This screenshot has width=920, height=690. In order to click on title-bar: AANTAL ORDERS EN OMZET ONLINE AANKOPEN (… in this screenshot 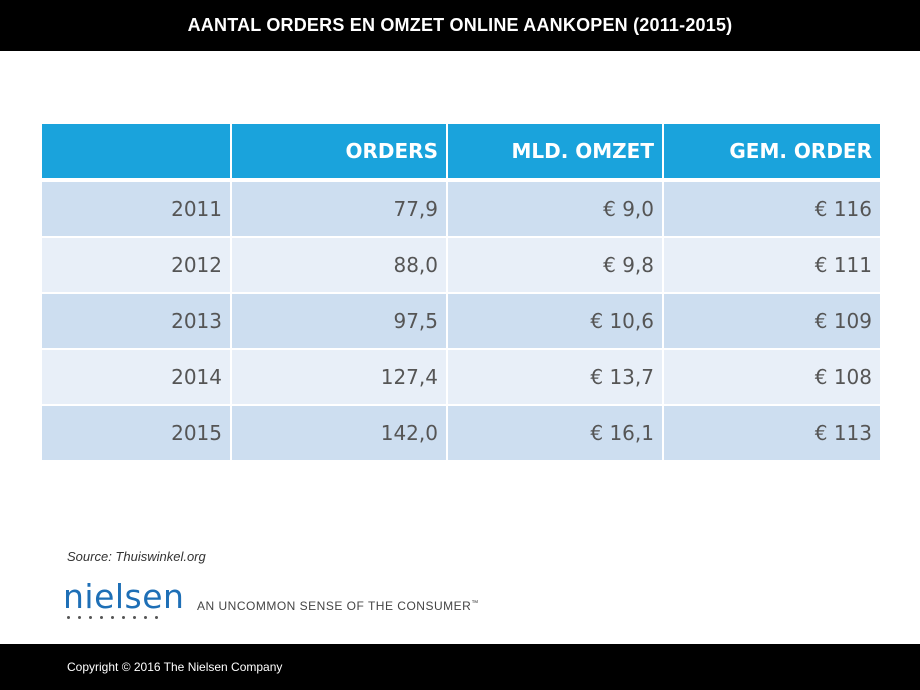, I will do `click(460, 25)`.